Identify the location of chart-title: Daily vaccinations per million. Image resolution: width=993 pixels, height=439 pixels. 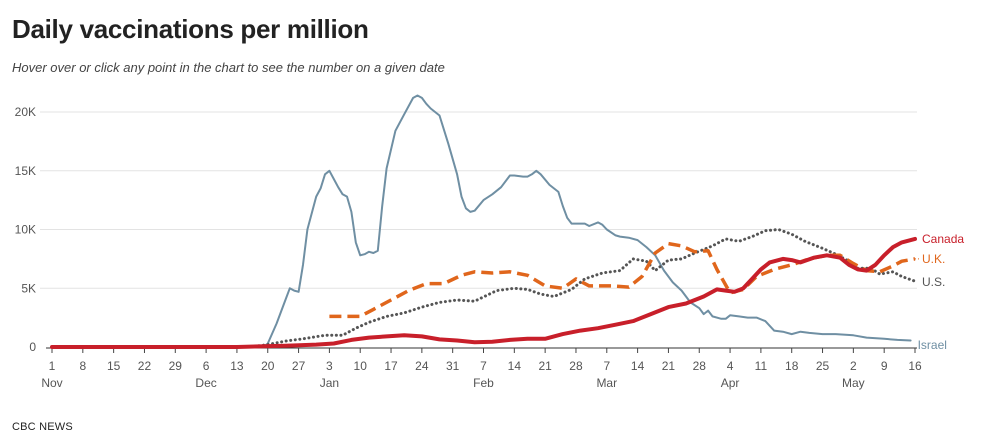
(190, 29).